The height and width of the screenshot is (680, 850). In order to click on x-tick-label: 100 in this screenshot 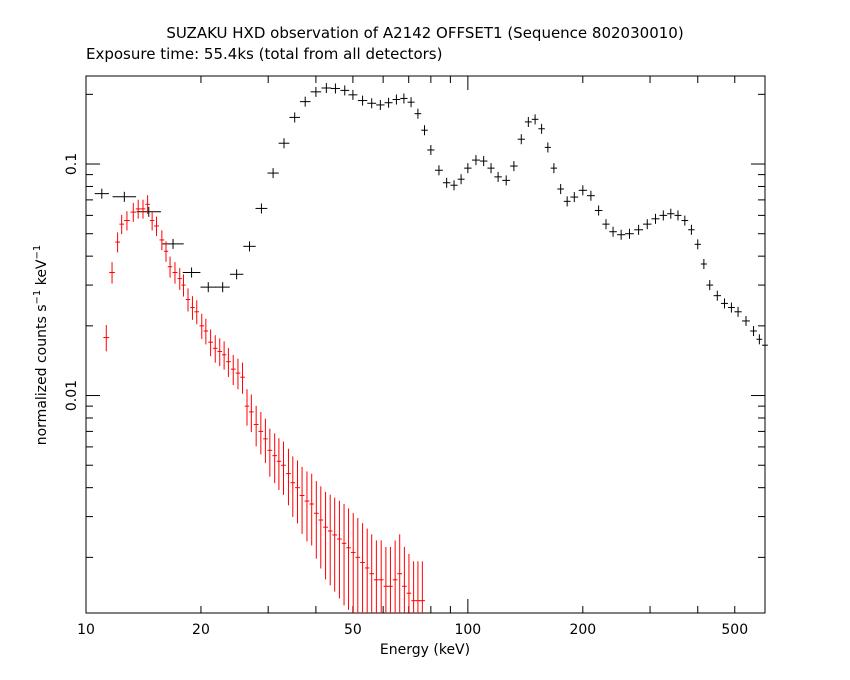, I will do `click(467, 630)`.